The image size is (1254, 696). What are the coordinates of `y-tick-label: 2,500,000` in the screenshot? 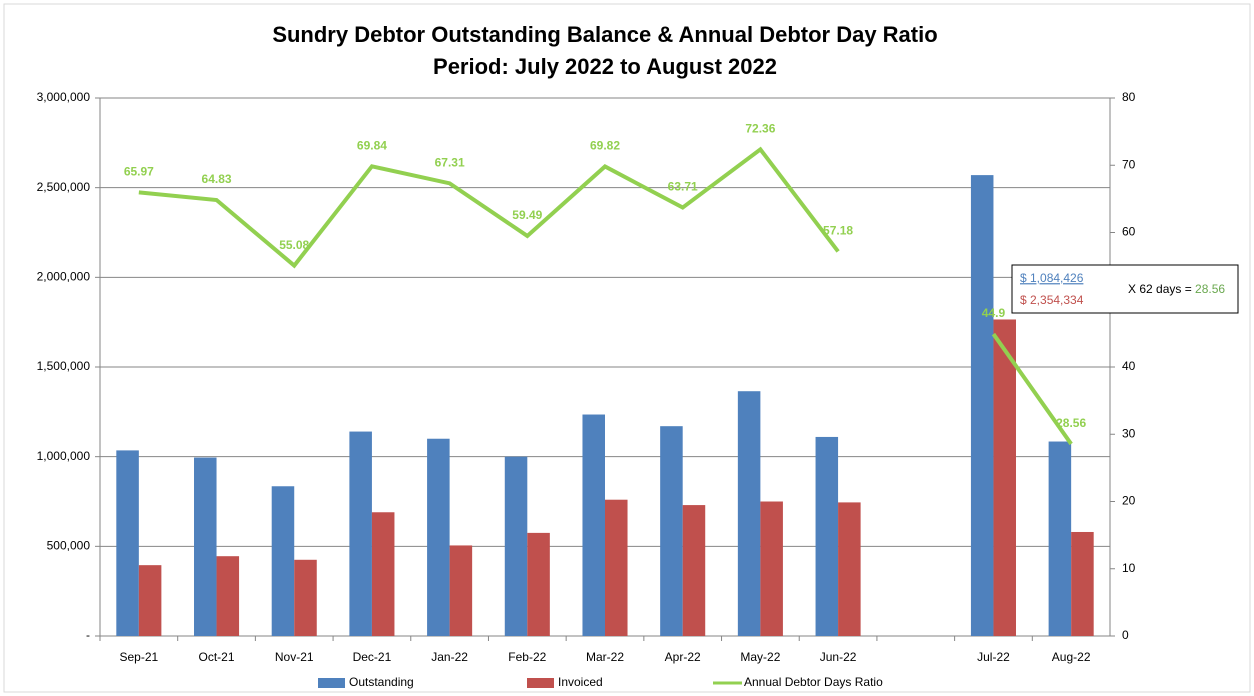 It's located at (64, 187).